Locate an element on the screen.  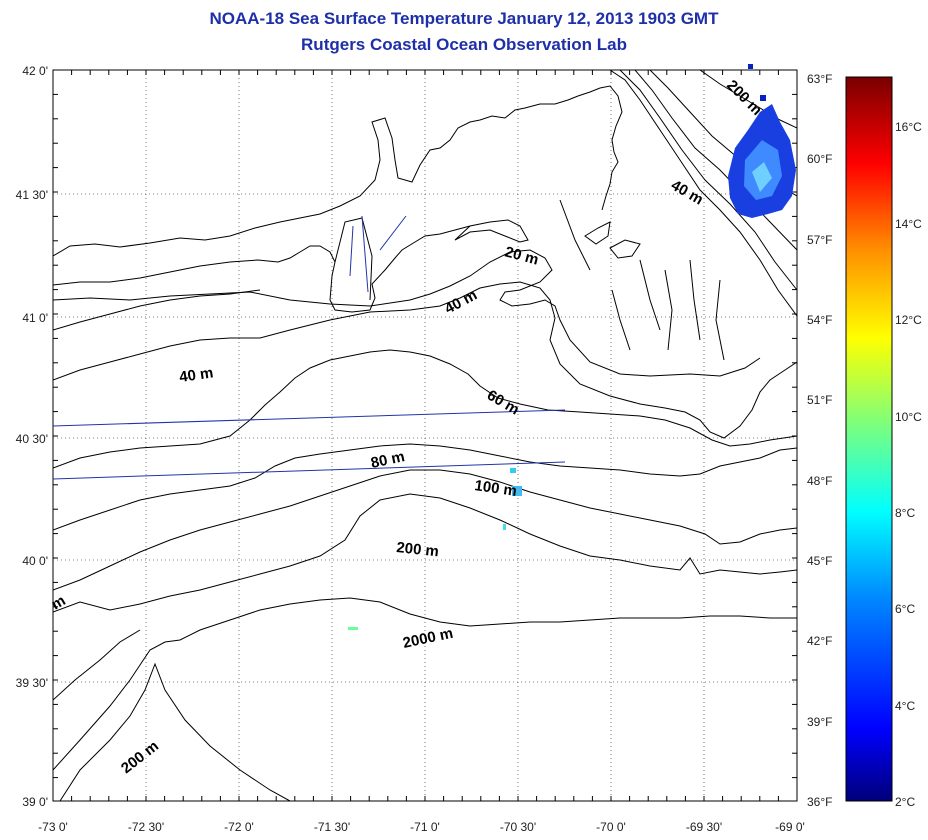
contour-60m is located at coordinates (425, 409).